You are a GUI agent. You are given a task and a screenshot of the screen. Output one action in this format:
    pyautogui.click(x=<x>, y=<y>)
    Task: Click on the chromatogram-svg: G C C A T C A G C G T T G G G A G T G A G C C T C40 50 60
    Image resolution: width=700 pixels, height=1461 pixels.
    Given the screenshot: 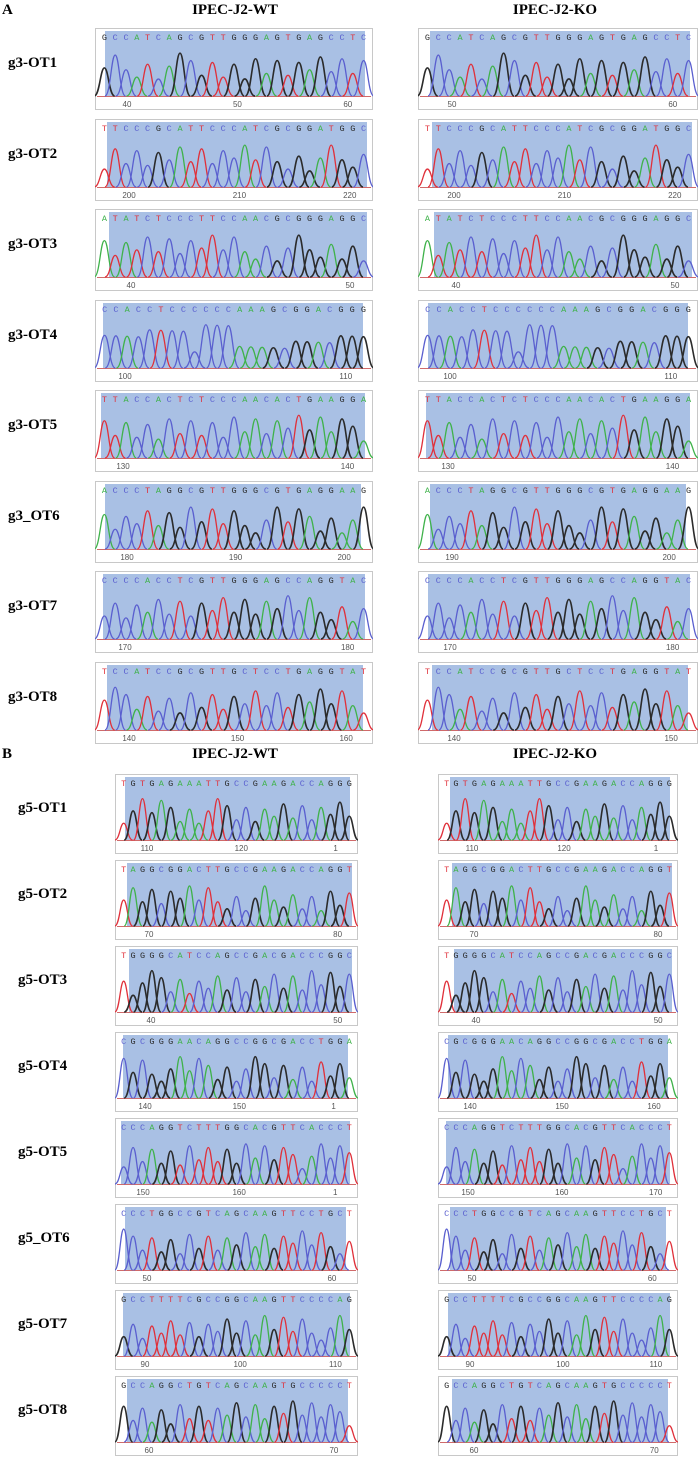 What is the action you would take?
    pyautogui.click(x=234, y=69)
    